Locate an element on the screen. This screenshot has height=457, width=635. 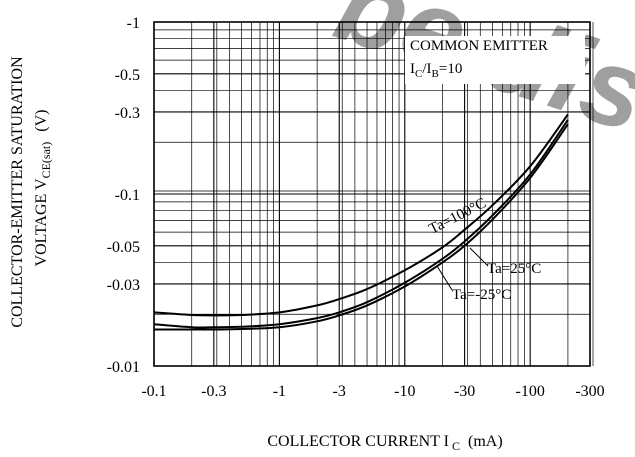
series-label: Ta=25°C is located at coordinates (514, 269).